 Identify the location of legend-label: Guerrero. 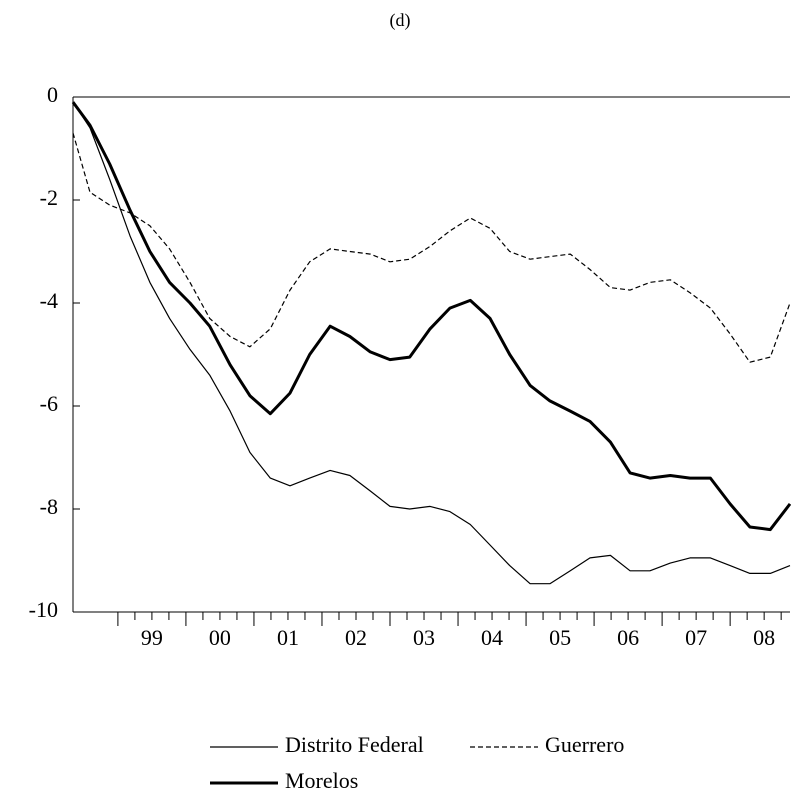
(584, 744).